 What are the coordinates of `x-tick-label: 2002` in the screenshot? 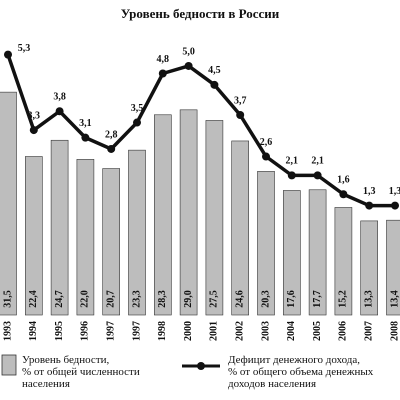 It's located at (239, 331).